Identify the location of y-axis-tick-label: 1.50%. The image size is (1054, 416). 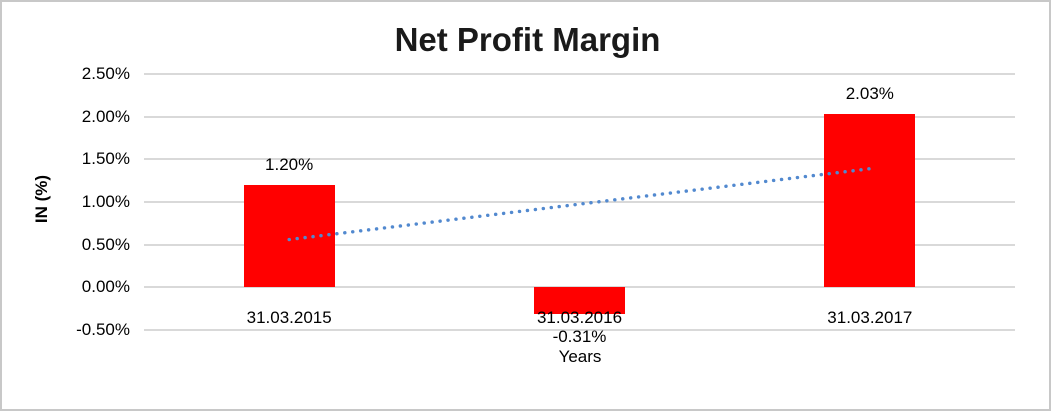
(105, 159).